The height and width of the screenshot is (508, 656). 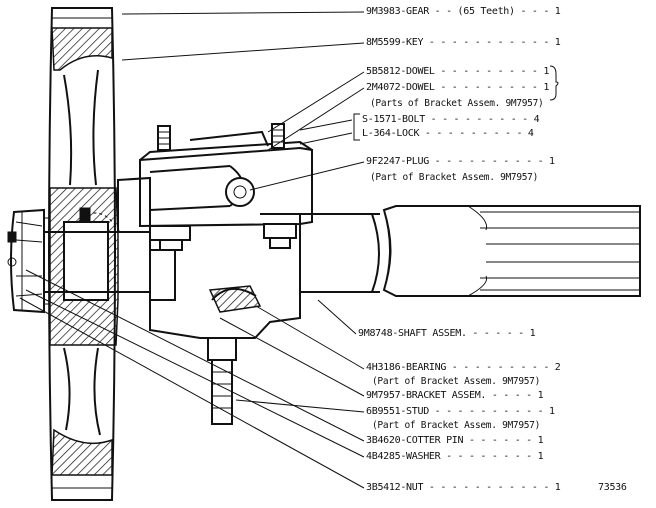 I want to click on gear-wheel, so click(x=83, y=254).